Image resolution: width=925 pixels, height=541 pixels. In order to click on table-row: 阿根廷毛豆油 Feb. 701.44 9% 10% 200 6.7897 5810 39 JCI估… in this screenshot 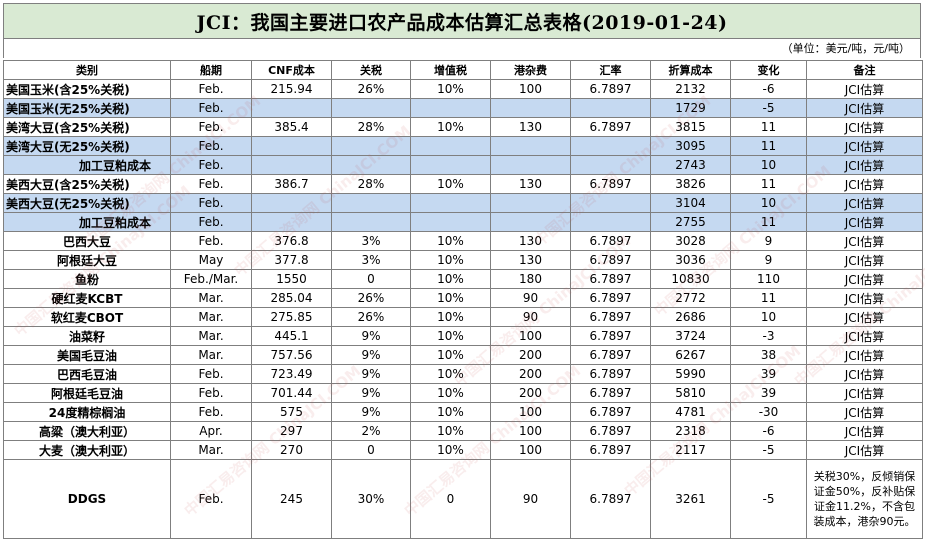, I will do `click(463, 393)`.